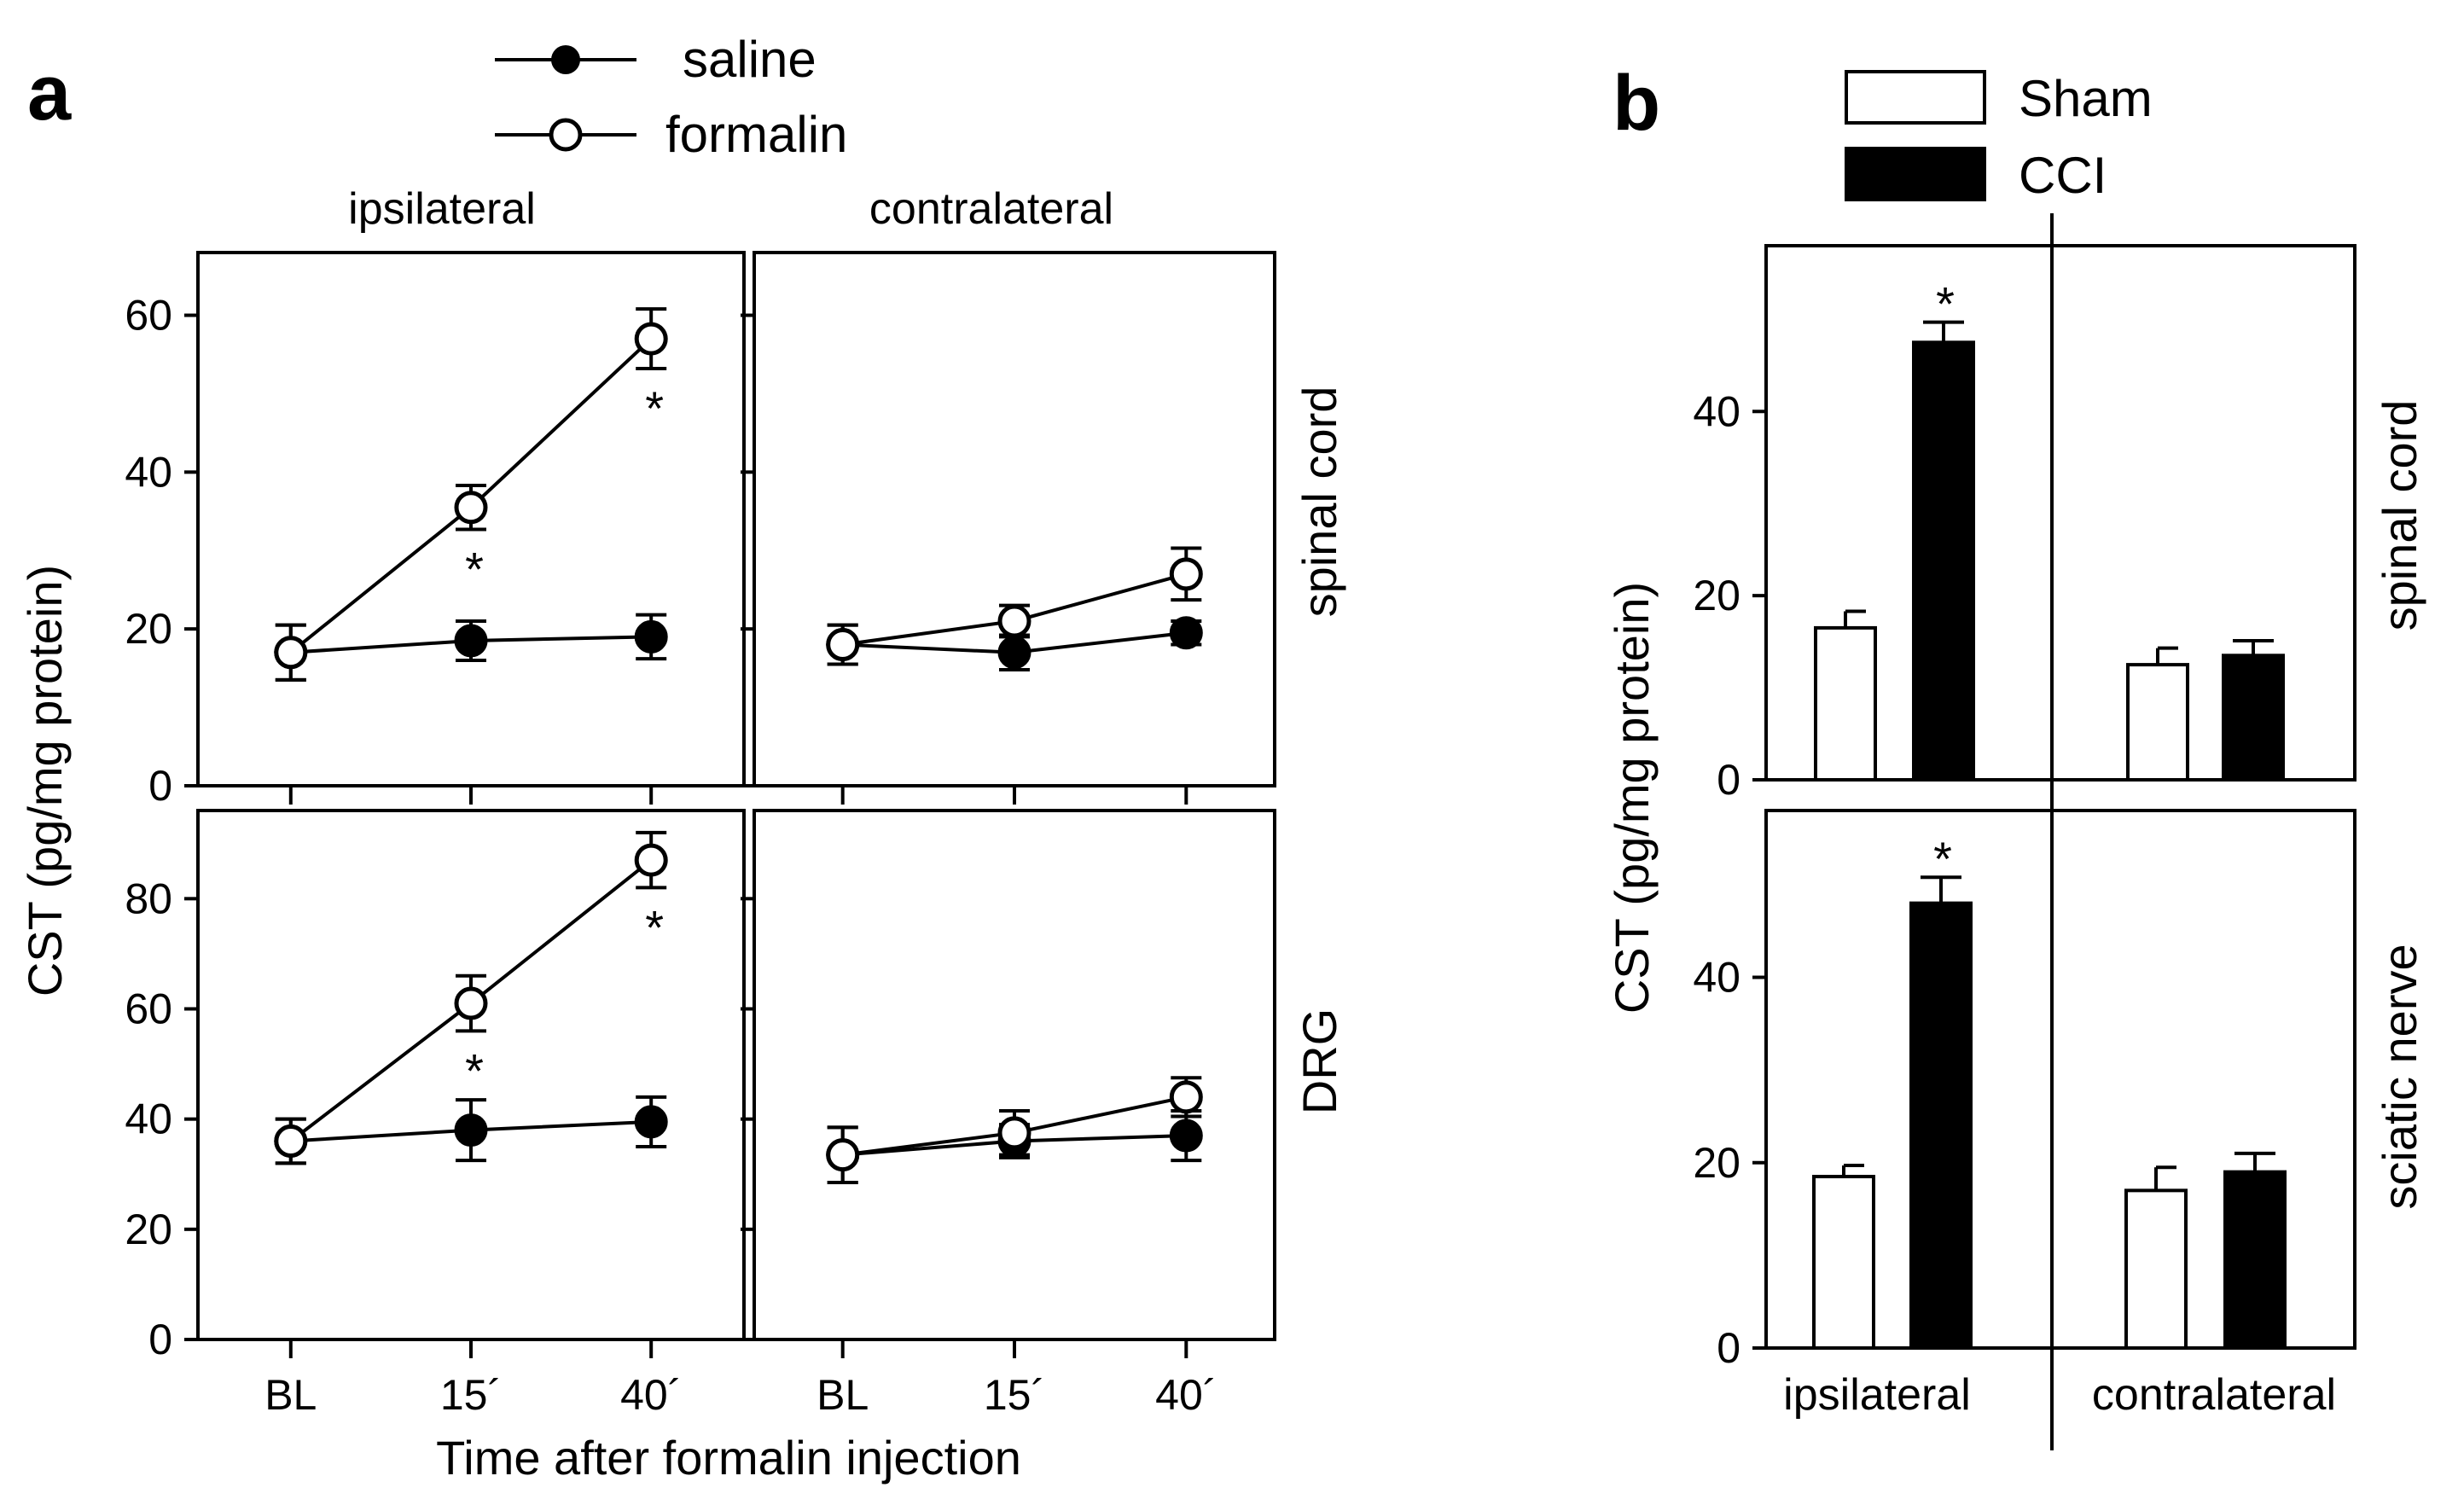 The height and width of the screenshot is (1505, 2464). What do you see at coordinates (148, 1229) in the screenshot?
I see `a-ipsilateral-drg-ytick-label-20: 20` at bounding box center [148, 1229].